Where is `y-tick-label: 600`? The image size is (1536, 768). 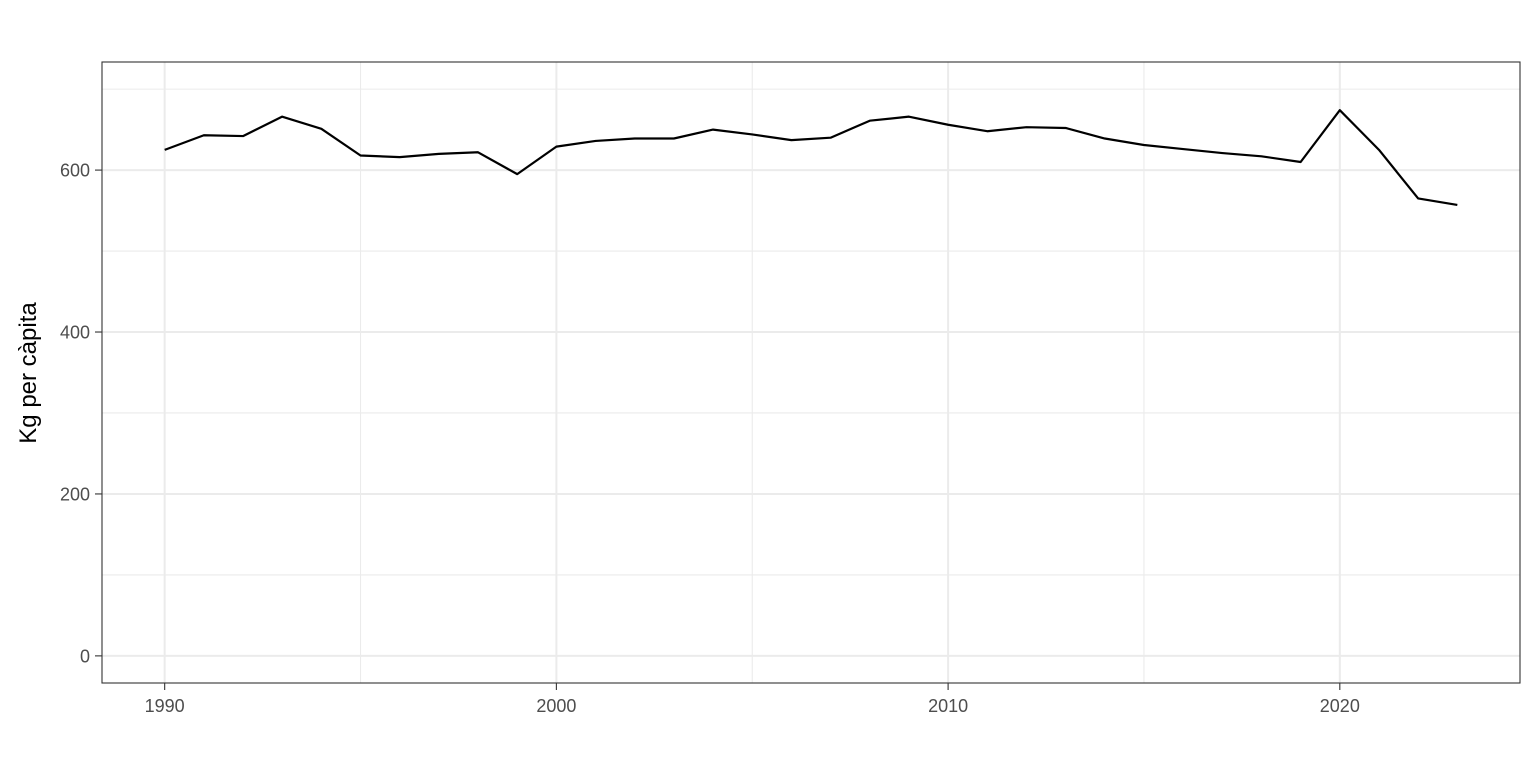
y-tick-label: 600 is located at coordinates (75, 171).